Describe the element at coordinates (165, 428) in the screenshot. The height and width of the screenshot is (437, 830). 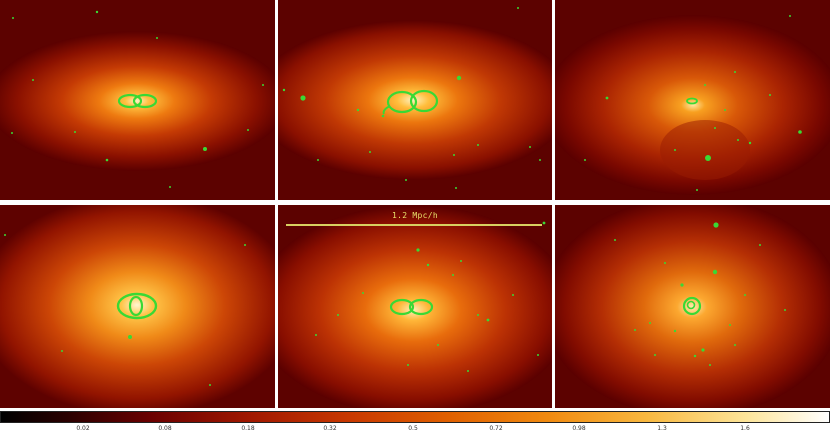
I see `colorbar-tick: 0.08` at that location.